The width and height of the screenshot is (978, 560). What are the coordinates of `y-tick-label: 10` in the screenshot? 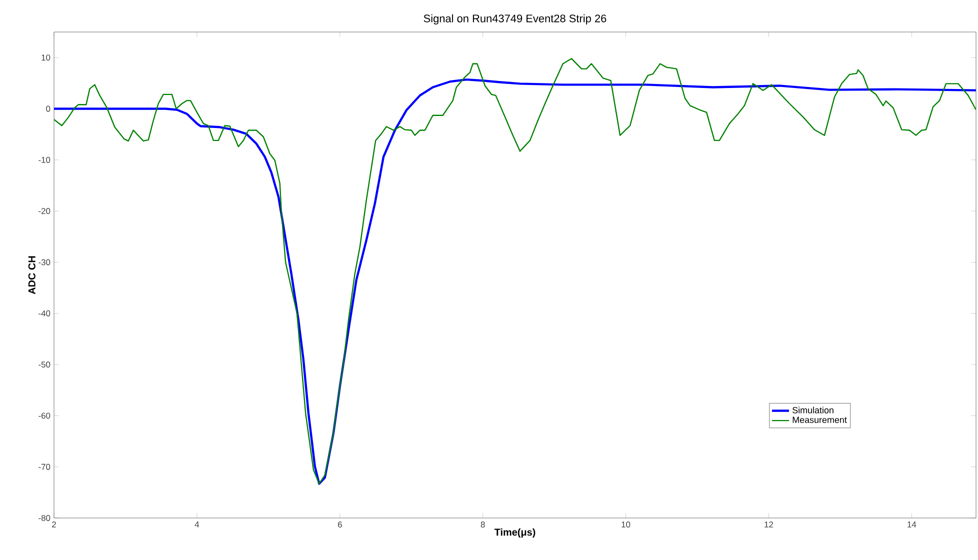 It's located at (46, 57).